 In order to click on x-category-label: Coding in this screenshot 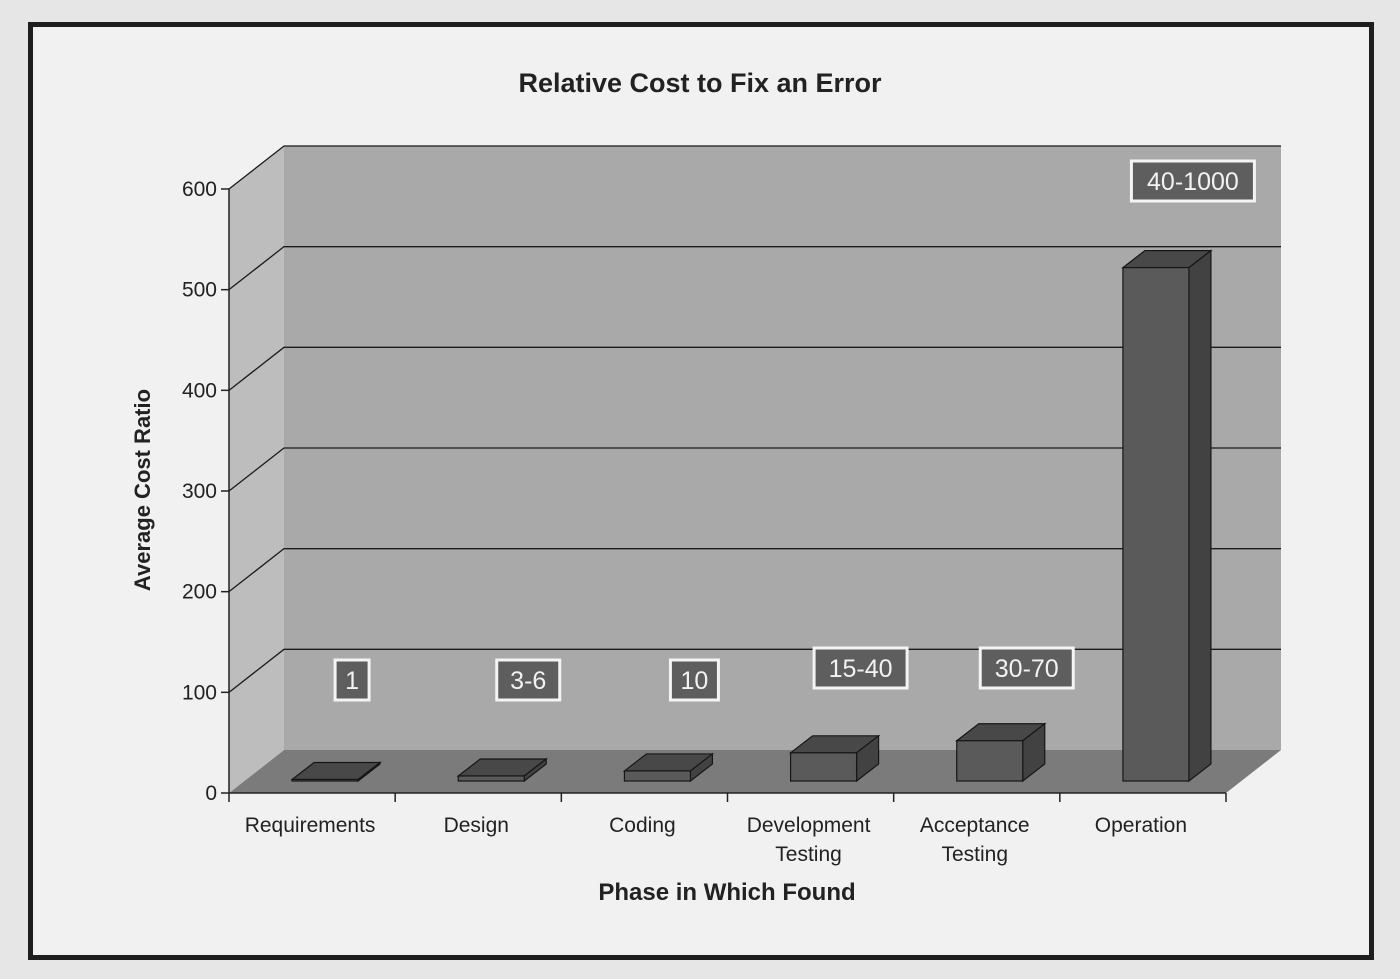, I will do `click(642, 825)`.